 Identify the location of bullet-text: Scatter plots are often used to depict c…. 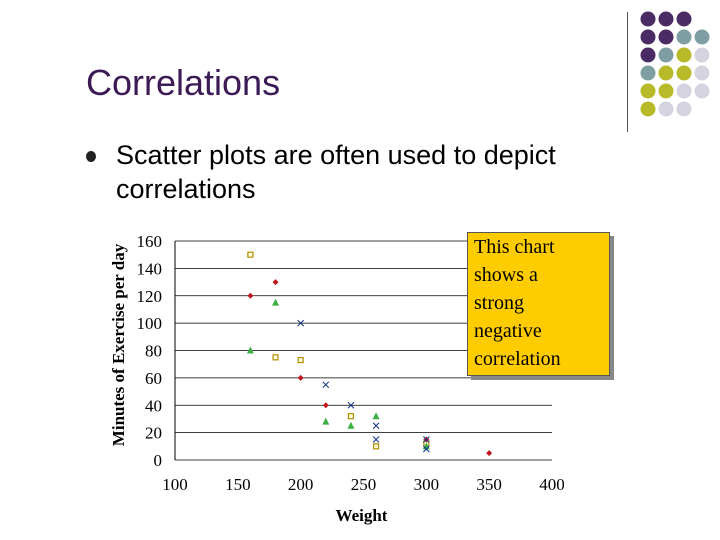
(336, 172).